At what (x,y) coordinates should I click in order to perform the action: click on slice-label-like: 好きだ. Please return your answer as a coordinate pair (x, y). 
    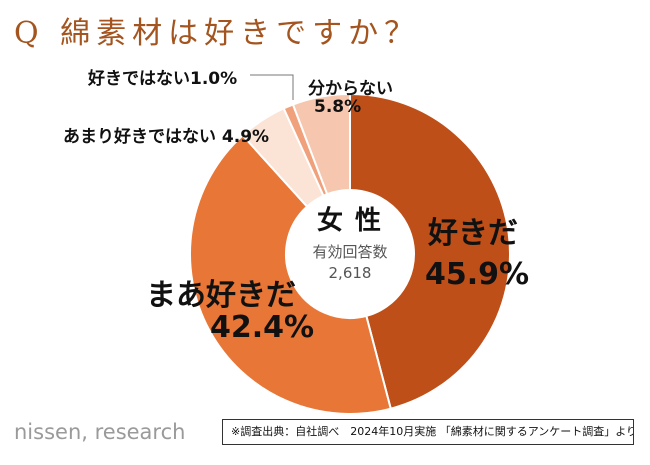
    Looking at the image, I should click on (473, 233).